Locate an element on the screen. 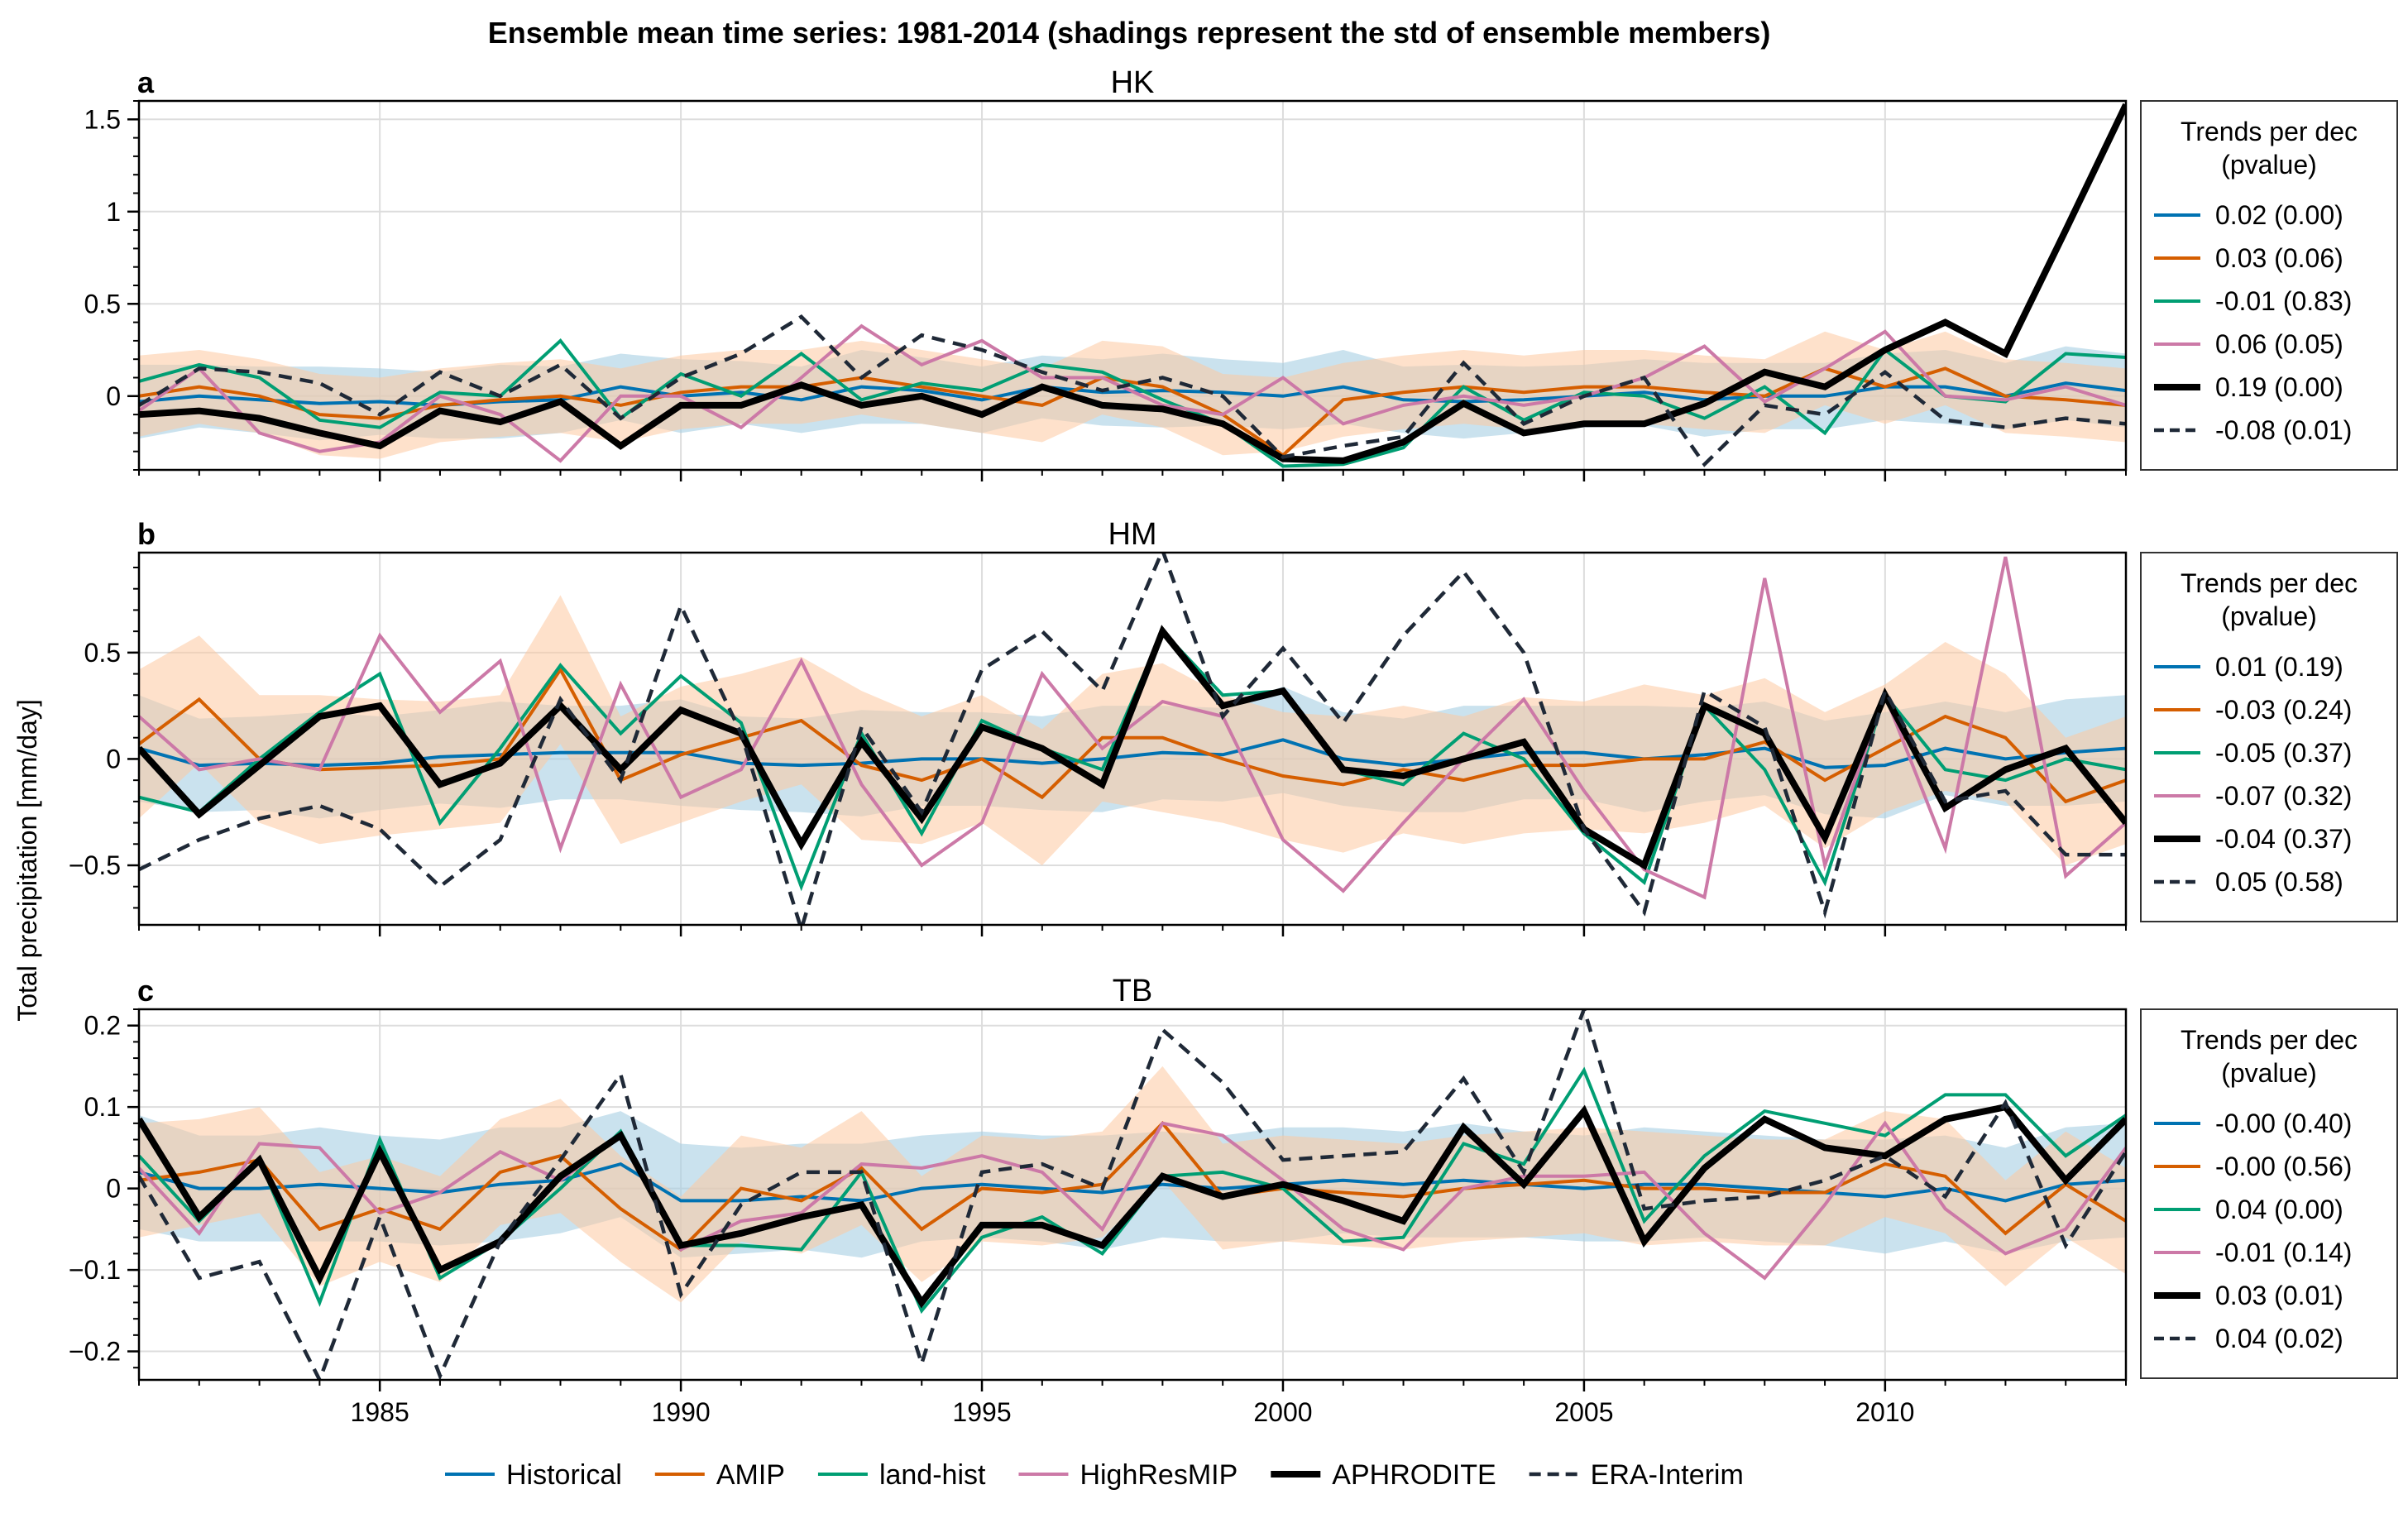 The height and width of the screenshot is (1523, 2408). panel-b-legend-entry-amip: -0.03 (0.24) is located at coordinates (2283, 710).